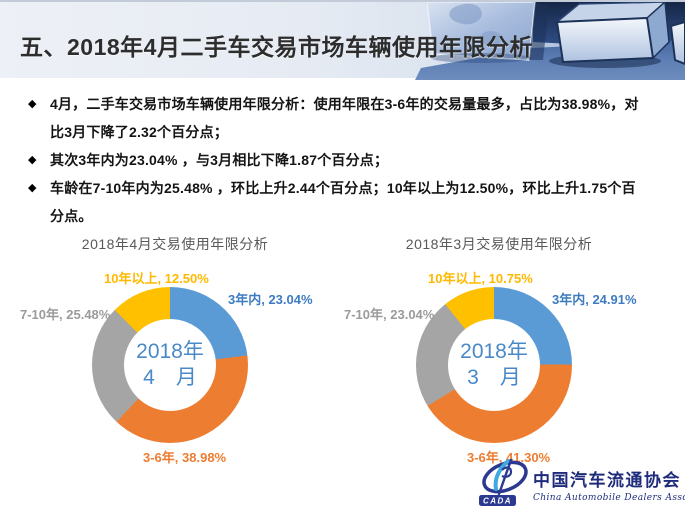 The width and height of the screenshot is (685, 513). I want to click on bullet-text: 其次3年内为23.04% ，与3月相比下降1.87个百分点；, so click(219, 160).